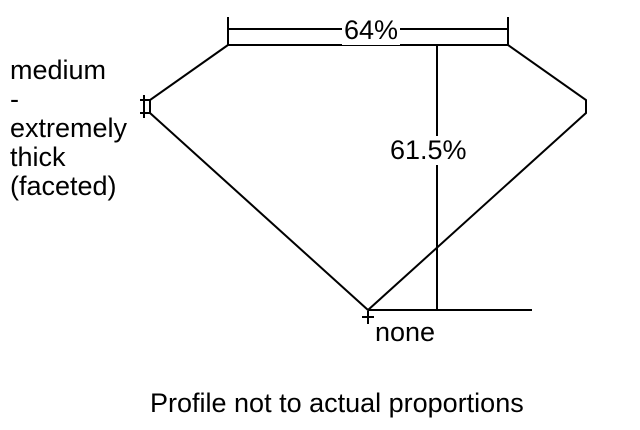 The height and width of the screenshot is (430, 640). What do you see at coordinates (371, 30) in the screenshot?
I see `table-percent-label: 64%` at bounding box center [371, 30].